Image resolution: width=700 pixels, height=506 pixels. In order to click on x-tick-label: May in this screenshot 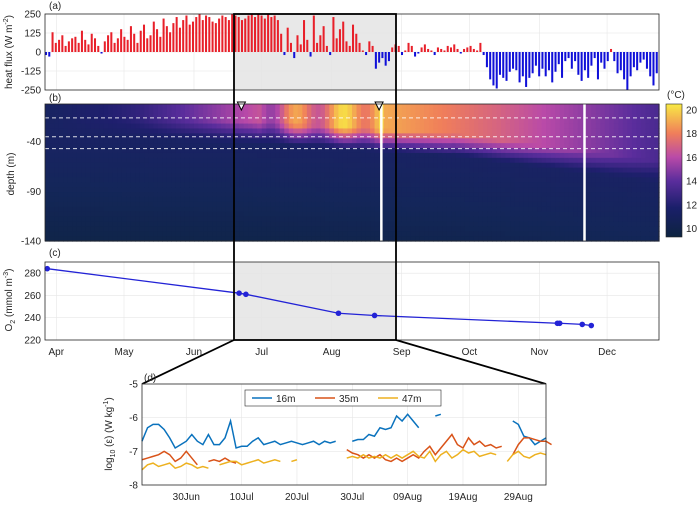, I will do `click(124, 352)`.